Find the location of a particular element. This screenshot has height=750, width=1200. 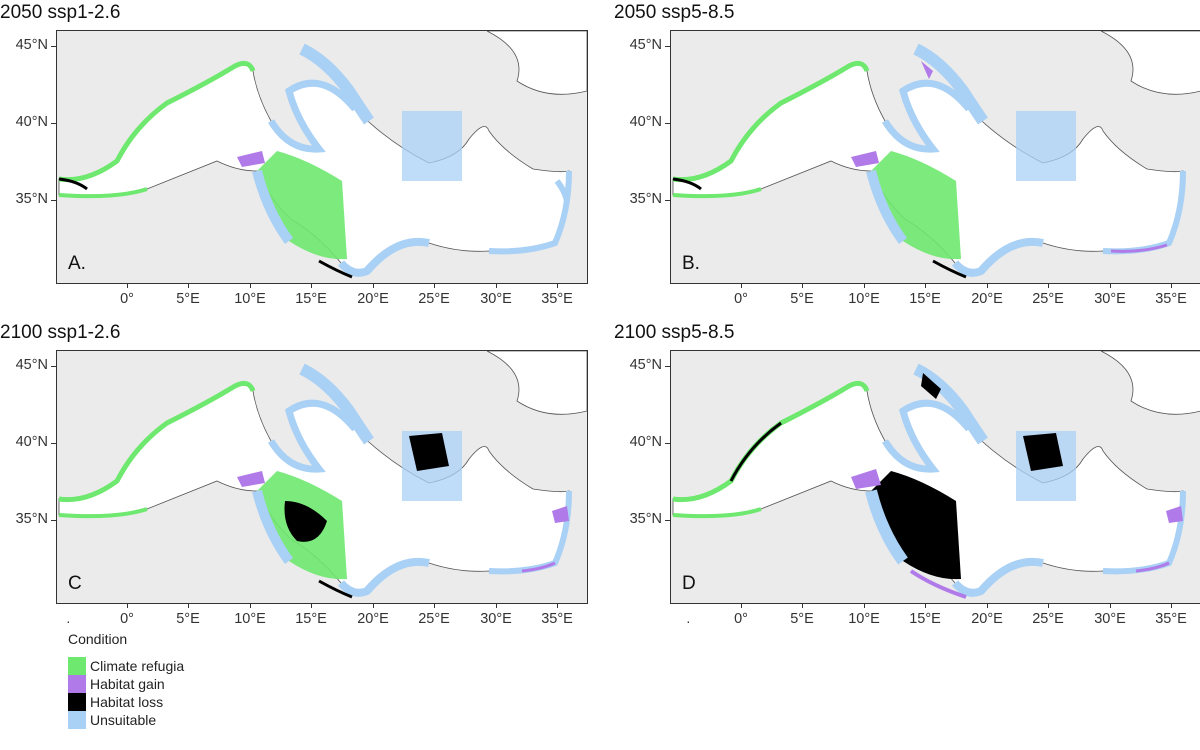

lon-label: 35°E is located at coordinates (557, 619).